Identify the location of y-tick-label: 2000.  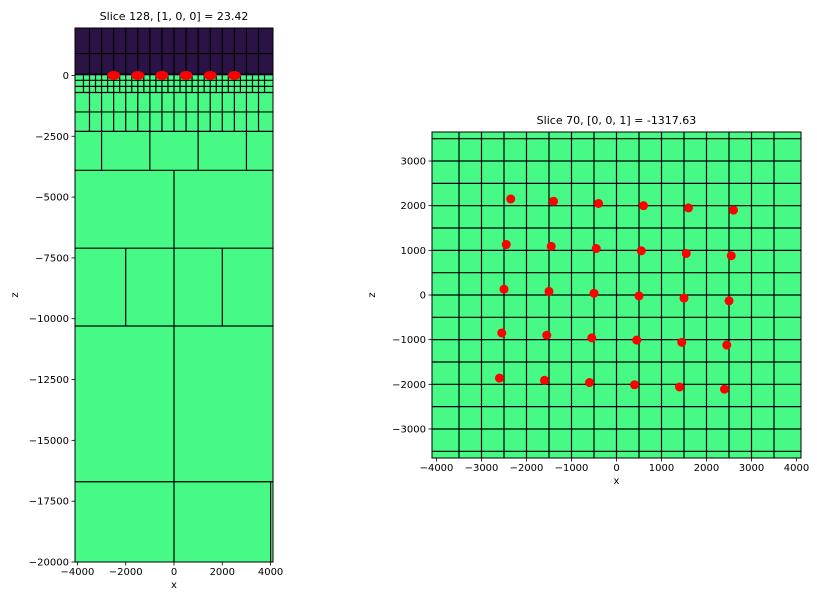
(413, 206).